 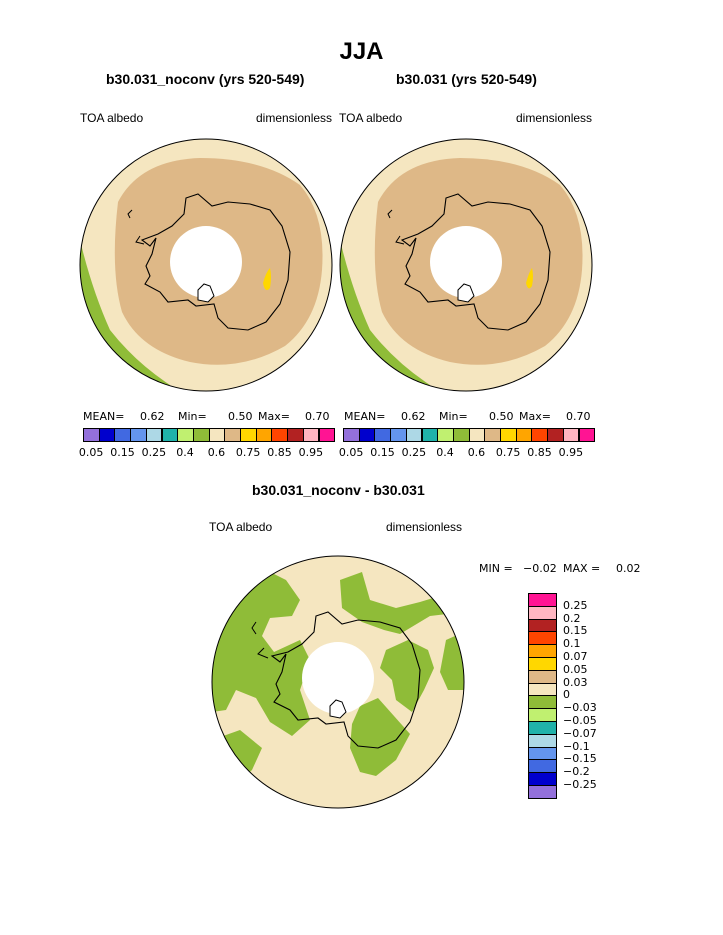 I want to click on panel2-map, so click(x=466, y=265).